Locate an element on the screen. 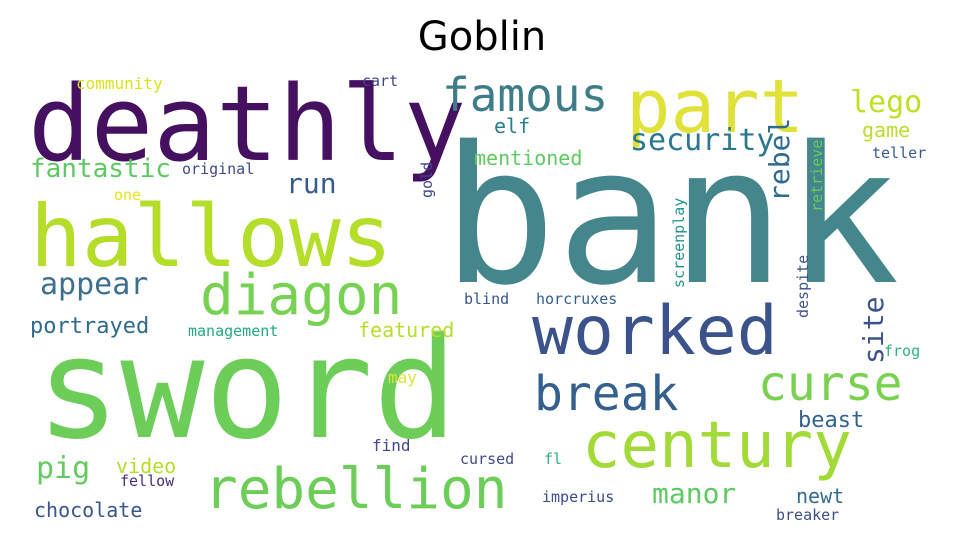 The image size is (964, 550). word-screenplay: screenplay is located at coordinates (679, 242).